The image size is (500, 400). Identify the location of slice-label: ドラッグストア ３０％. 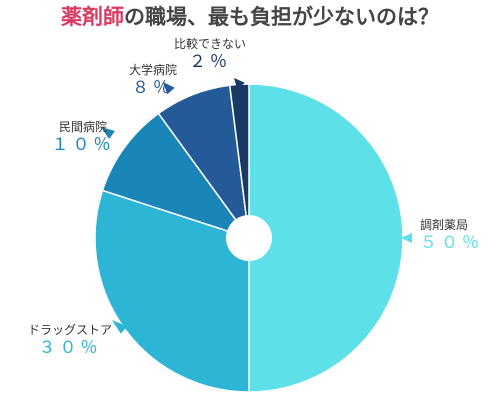
(70, 340).